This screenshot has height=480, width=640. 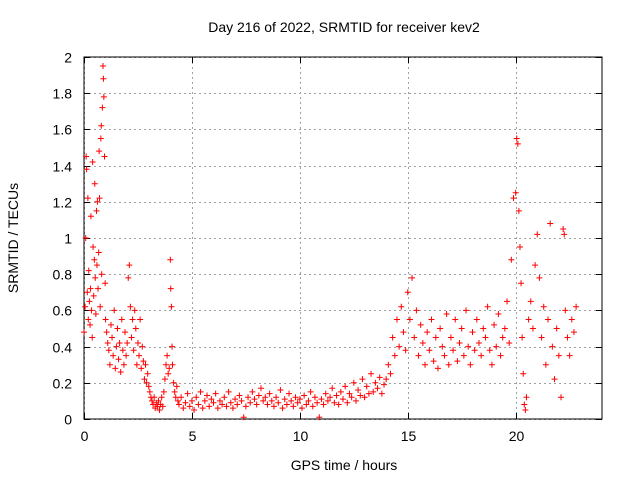 I want to click on y-tick-label: 1.2, so click(x=63, y=203).